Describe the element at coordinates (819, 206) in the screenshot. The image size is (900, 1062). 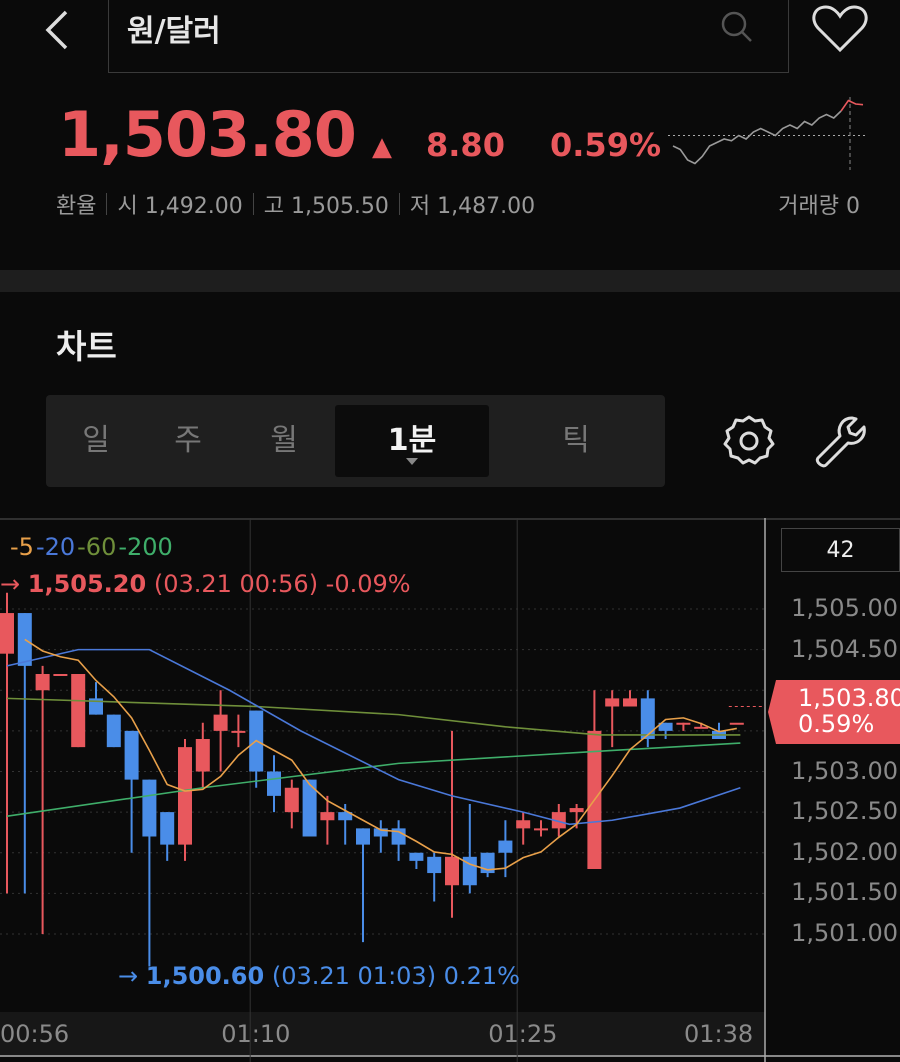
I see `volume: 거래량 0` at that location.